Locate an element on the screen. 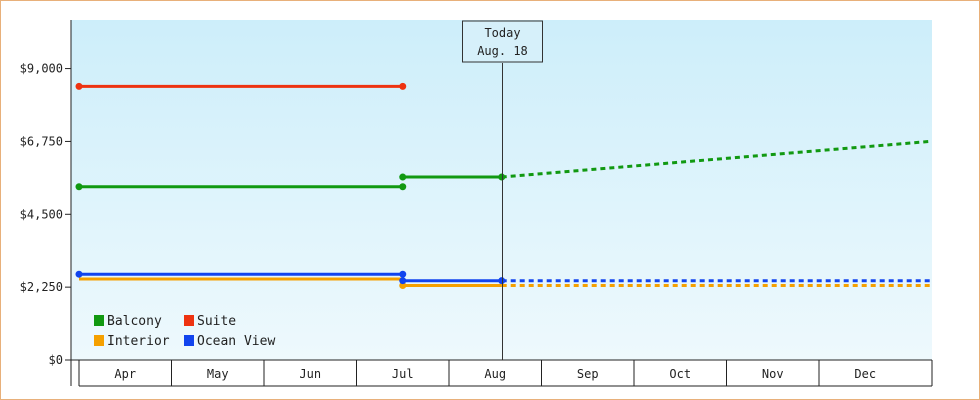  month-label-jun: Jun is located at coordinates (310, 374).